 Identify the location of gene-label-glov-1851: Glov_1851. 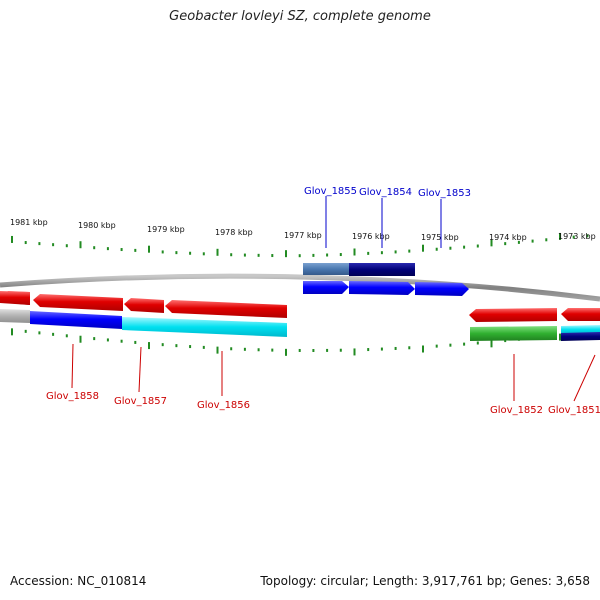
(574, 410).